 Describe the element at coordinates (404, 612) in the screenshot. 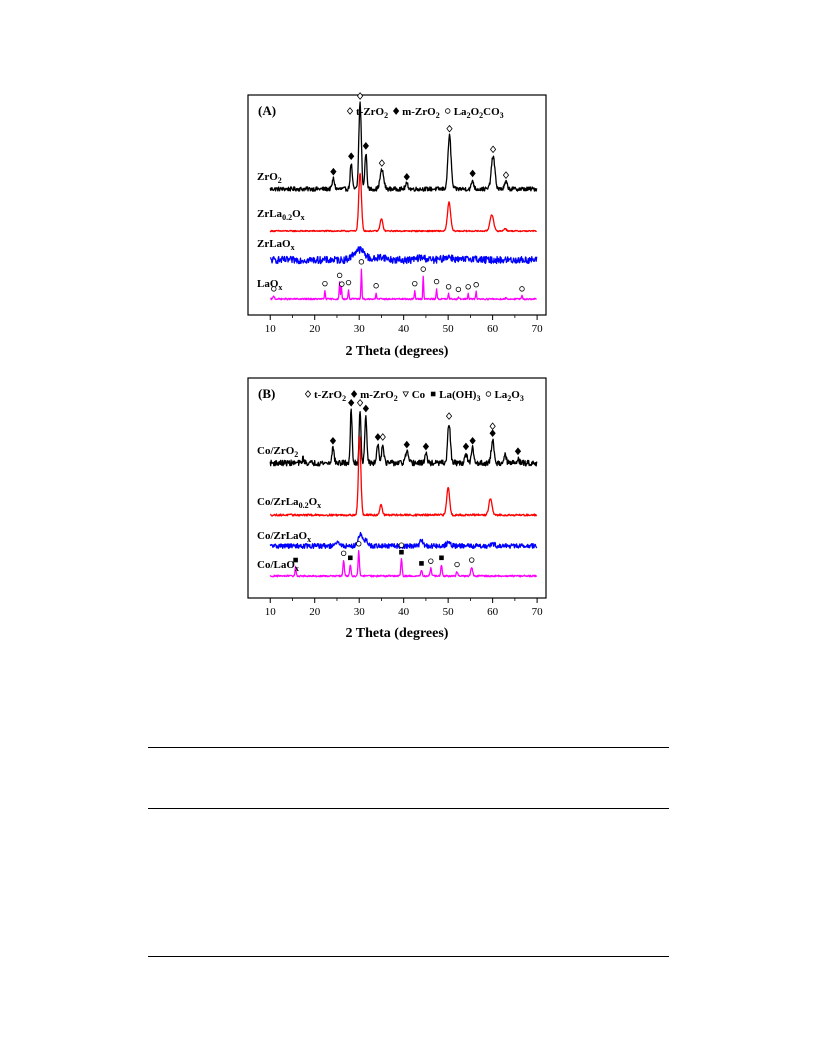

I see `x-tick-label: 40` at that location.